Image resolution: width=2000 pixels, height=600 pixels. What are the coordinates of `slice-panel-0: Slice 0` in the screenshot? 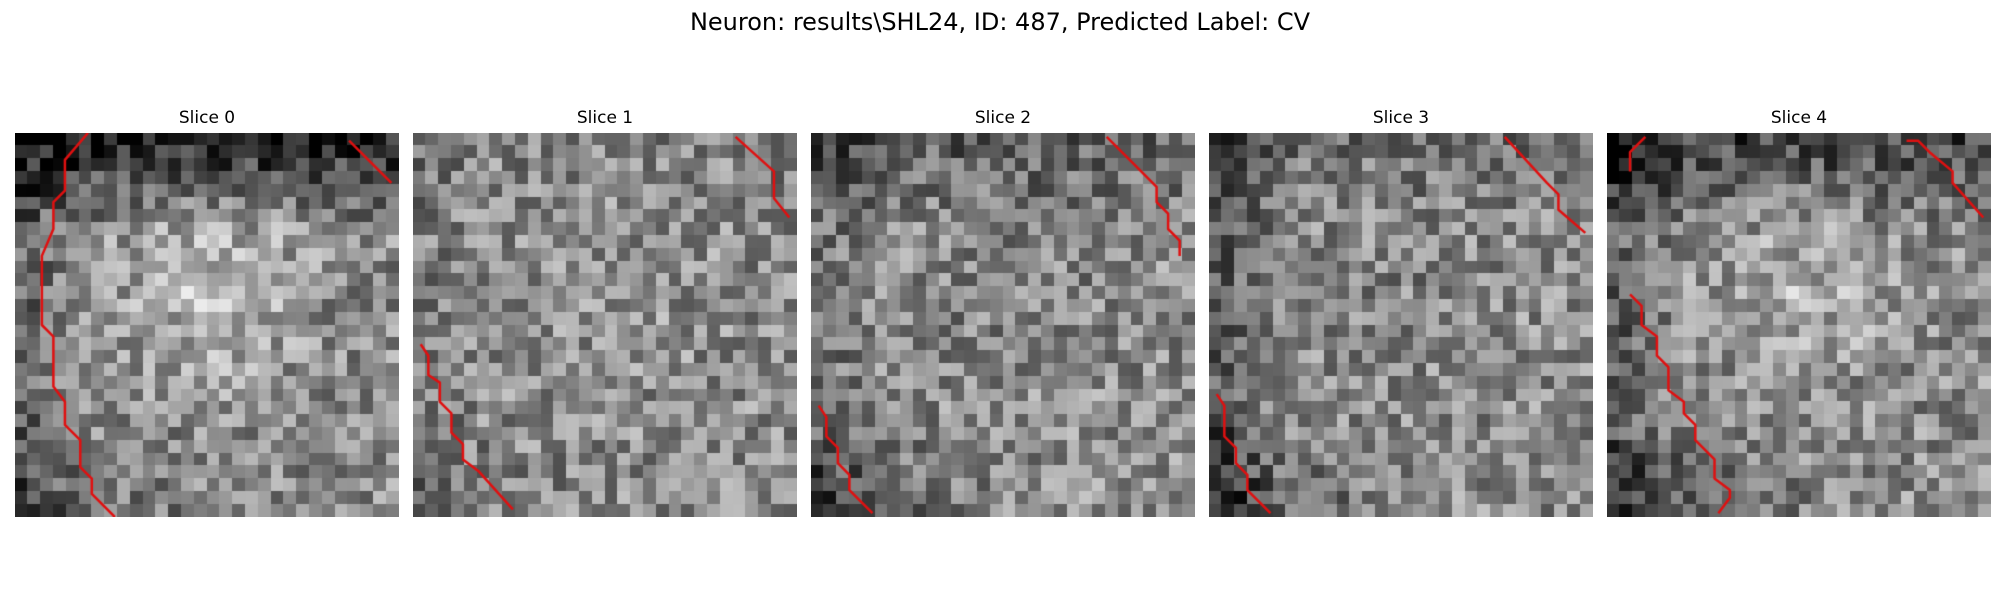 It's located at (207, 313).